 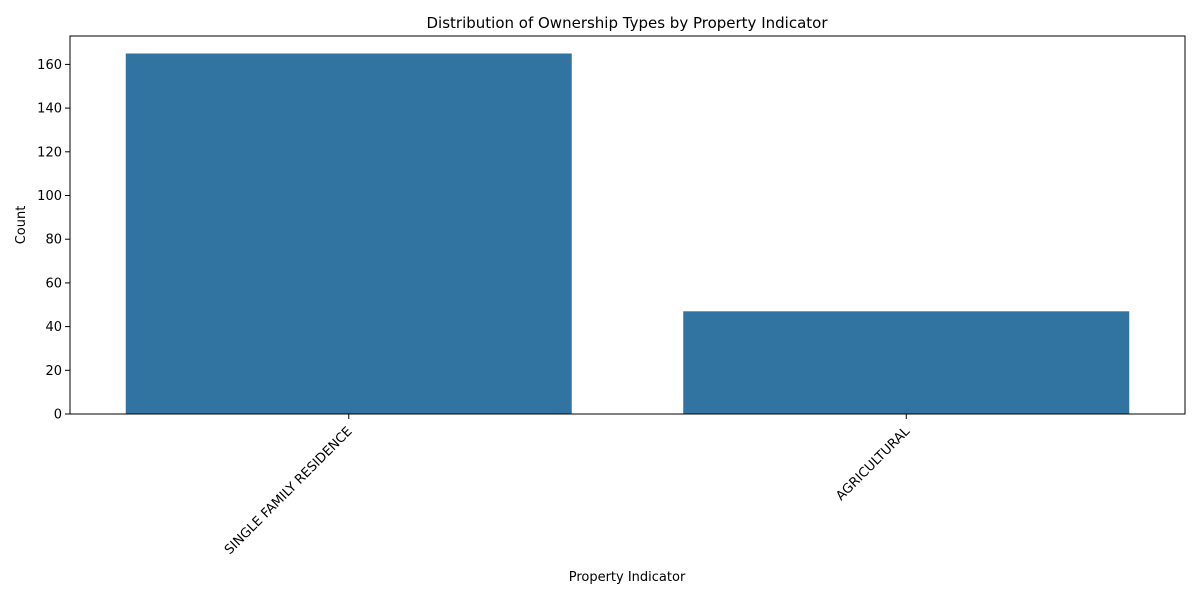 I want to click on y-tick-label: 100, so click(x=49, y=196).